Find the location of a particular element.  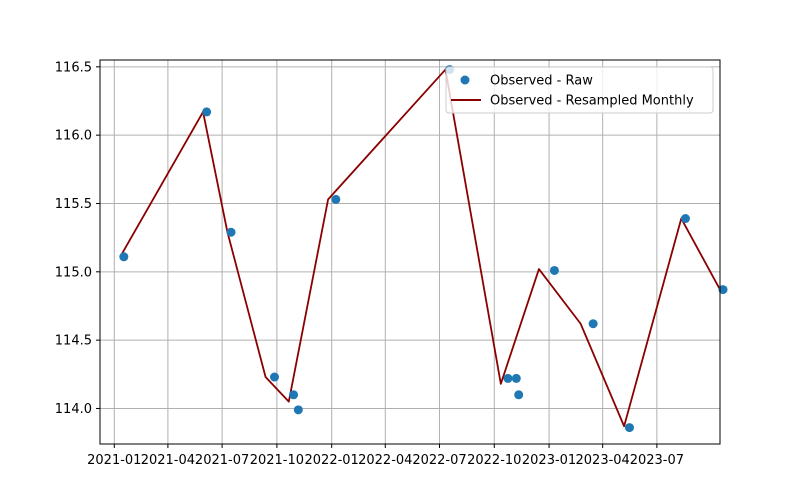

x-tick-label: 2023-07 is located at coordinates (657, 460).